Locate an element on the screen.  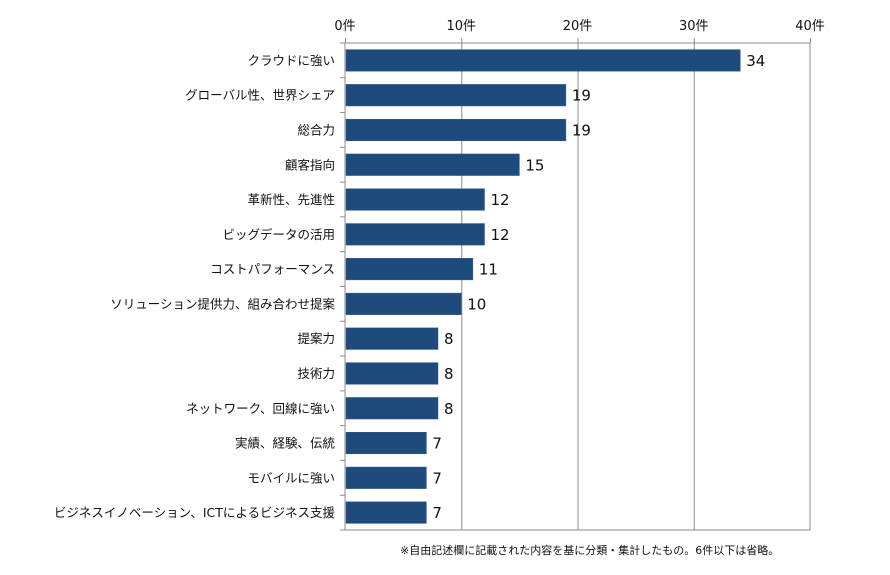
value-label: 15 is located at coordinates (534, 165).